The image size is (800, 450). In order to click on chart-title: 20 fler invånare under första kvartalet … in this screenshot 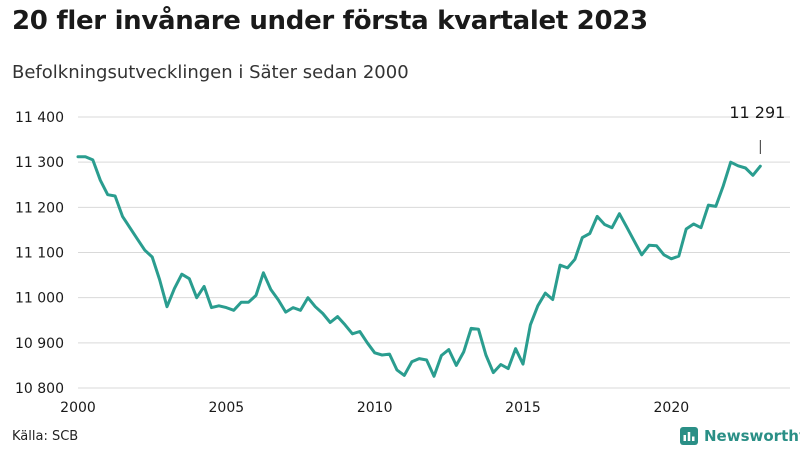, I will do `click(330, 21)`.